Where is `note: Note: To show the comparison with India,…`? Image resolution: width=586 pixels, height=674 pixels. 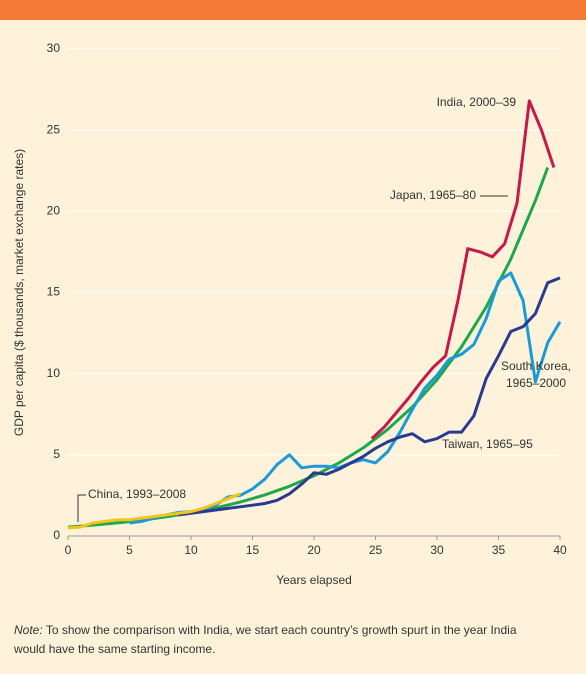 note: Note: To show the comparison with India,… is located at coordinates (294, 640).